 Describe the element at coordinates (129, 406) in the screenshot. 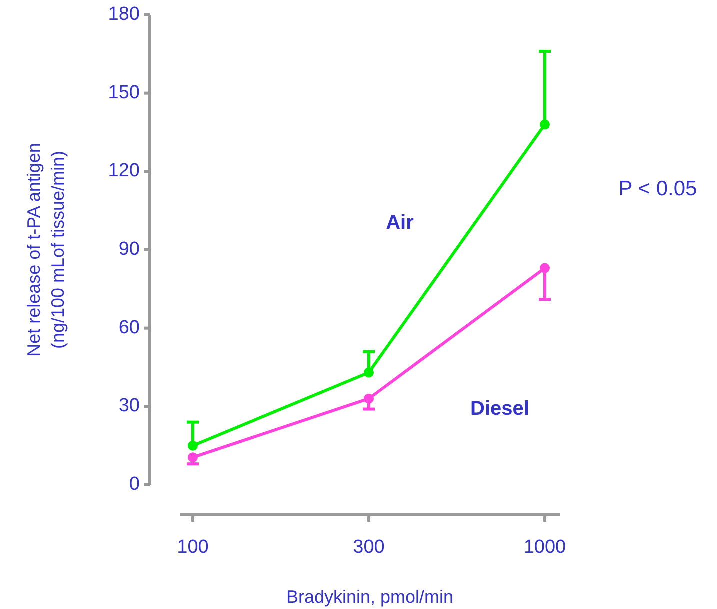

I see `y-tick-label: 30` at that location.